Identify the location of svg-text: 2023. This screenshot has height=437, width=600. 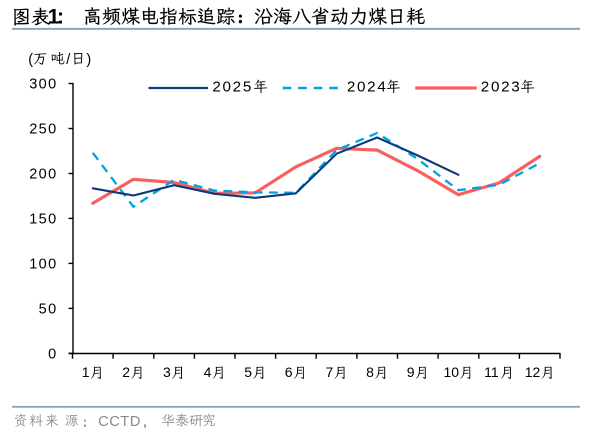
(501, 86).